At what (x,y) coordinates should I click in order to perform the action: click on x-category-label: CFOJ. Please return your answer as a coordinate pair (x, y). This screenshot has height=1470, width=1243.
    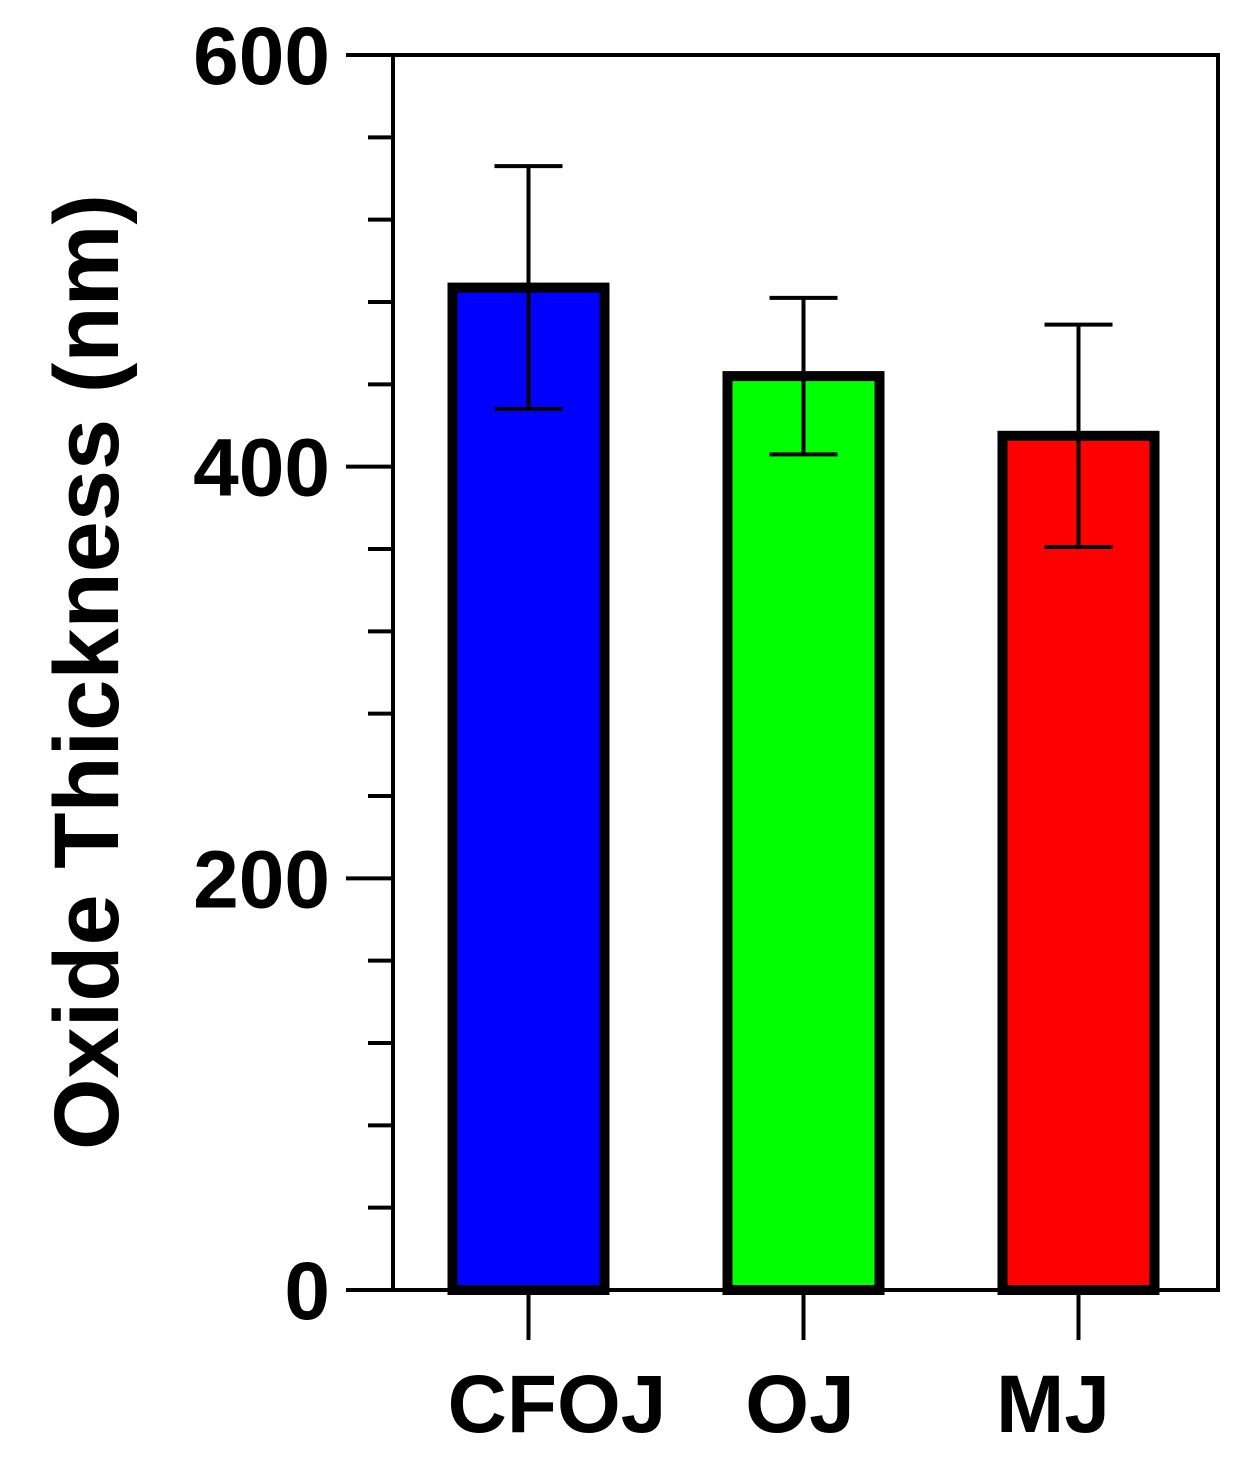
    Looking at the image, I should click on (557, 1404).